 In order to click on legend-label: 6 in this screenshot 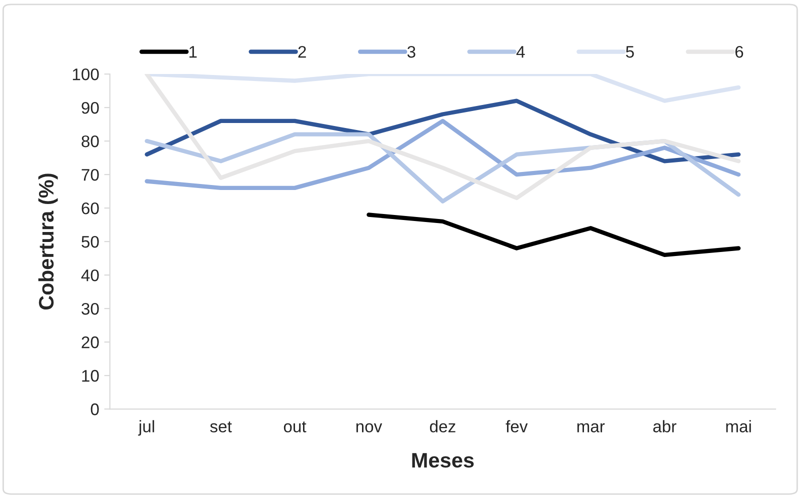, I will do `click(739, 52)`.